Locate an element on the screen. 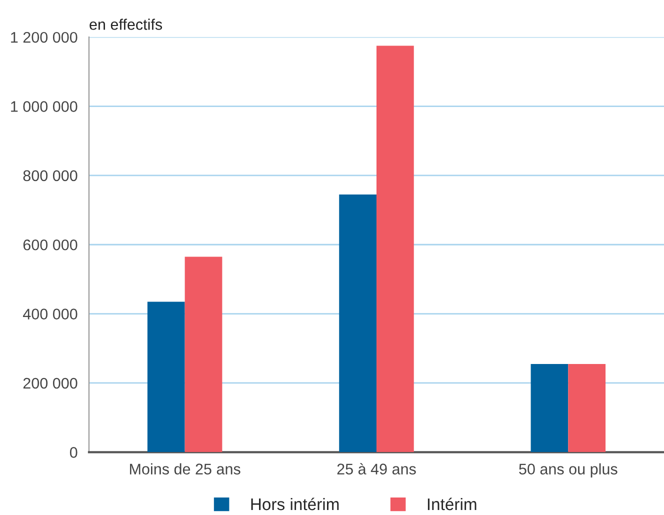 This screenshot has height=515, width=664. y-tick-label: 1 000 000 is located at coordinates (44, 106).